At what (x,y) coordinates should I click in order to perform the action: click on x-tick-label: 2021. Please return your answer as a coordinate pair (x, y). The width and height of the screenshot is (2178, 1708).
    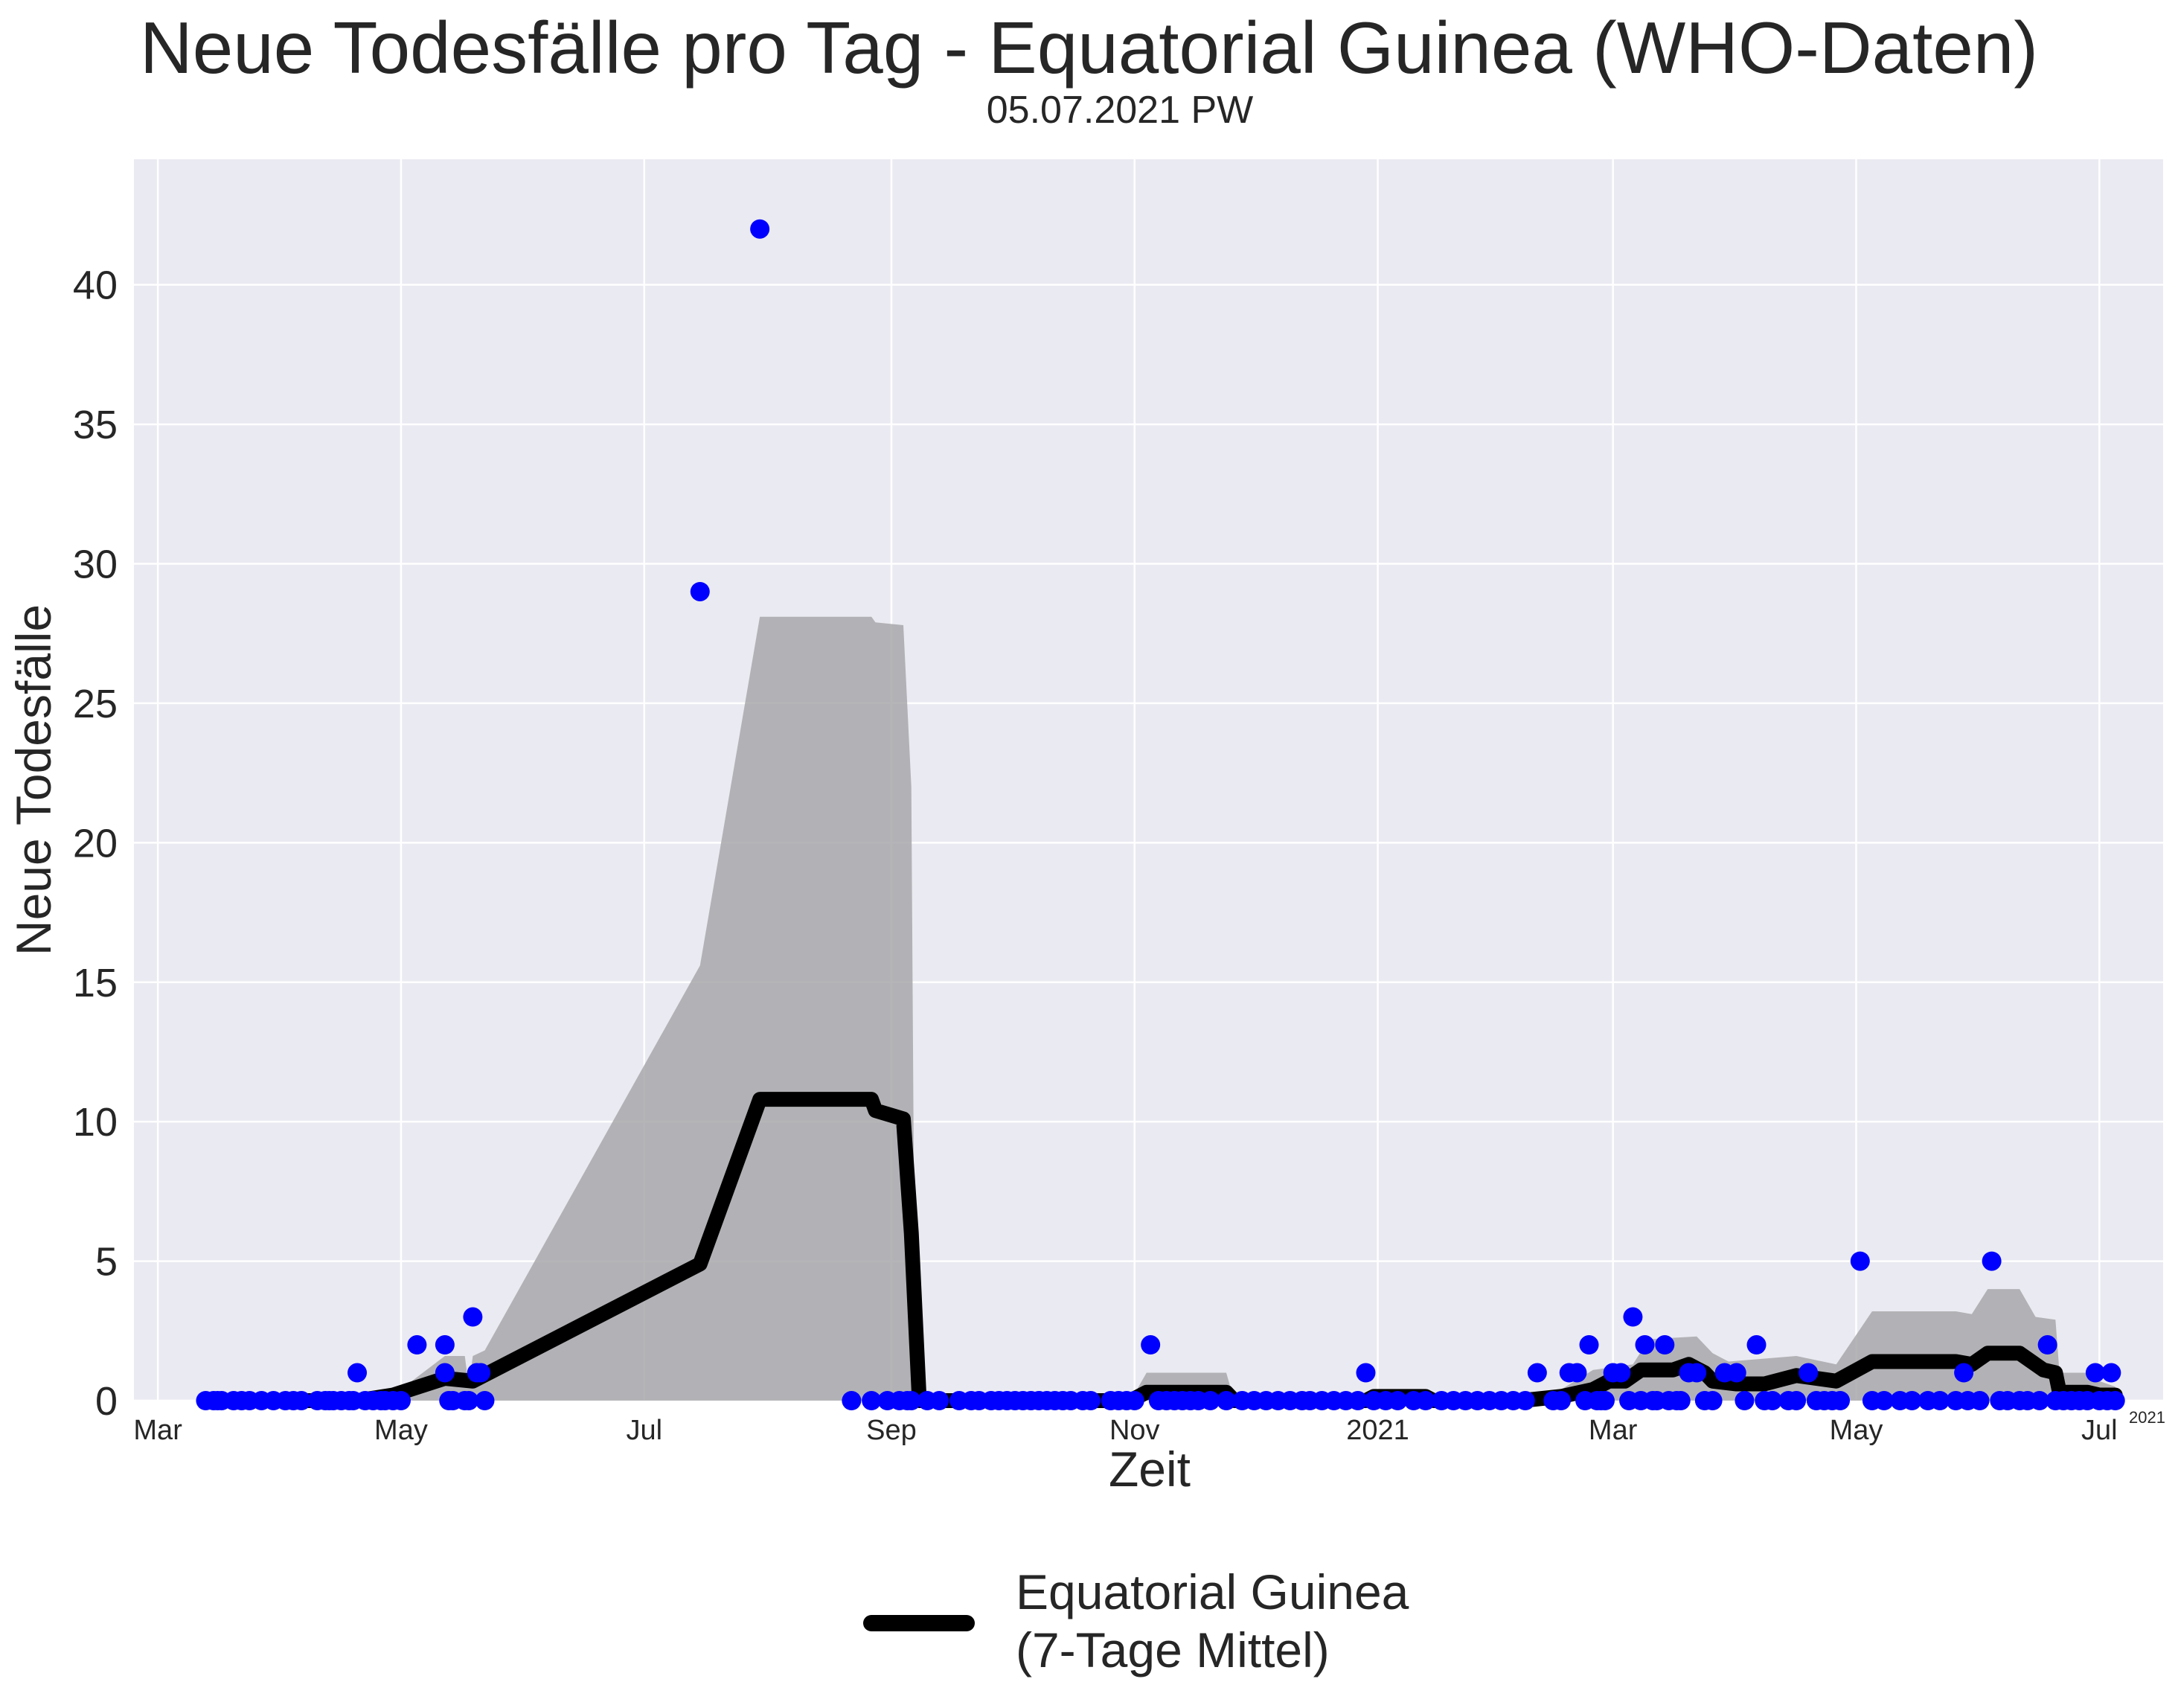
    Looking at the image, I should click on (1377, 1430).